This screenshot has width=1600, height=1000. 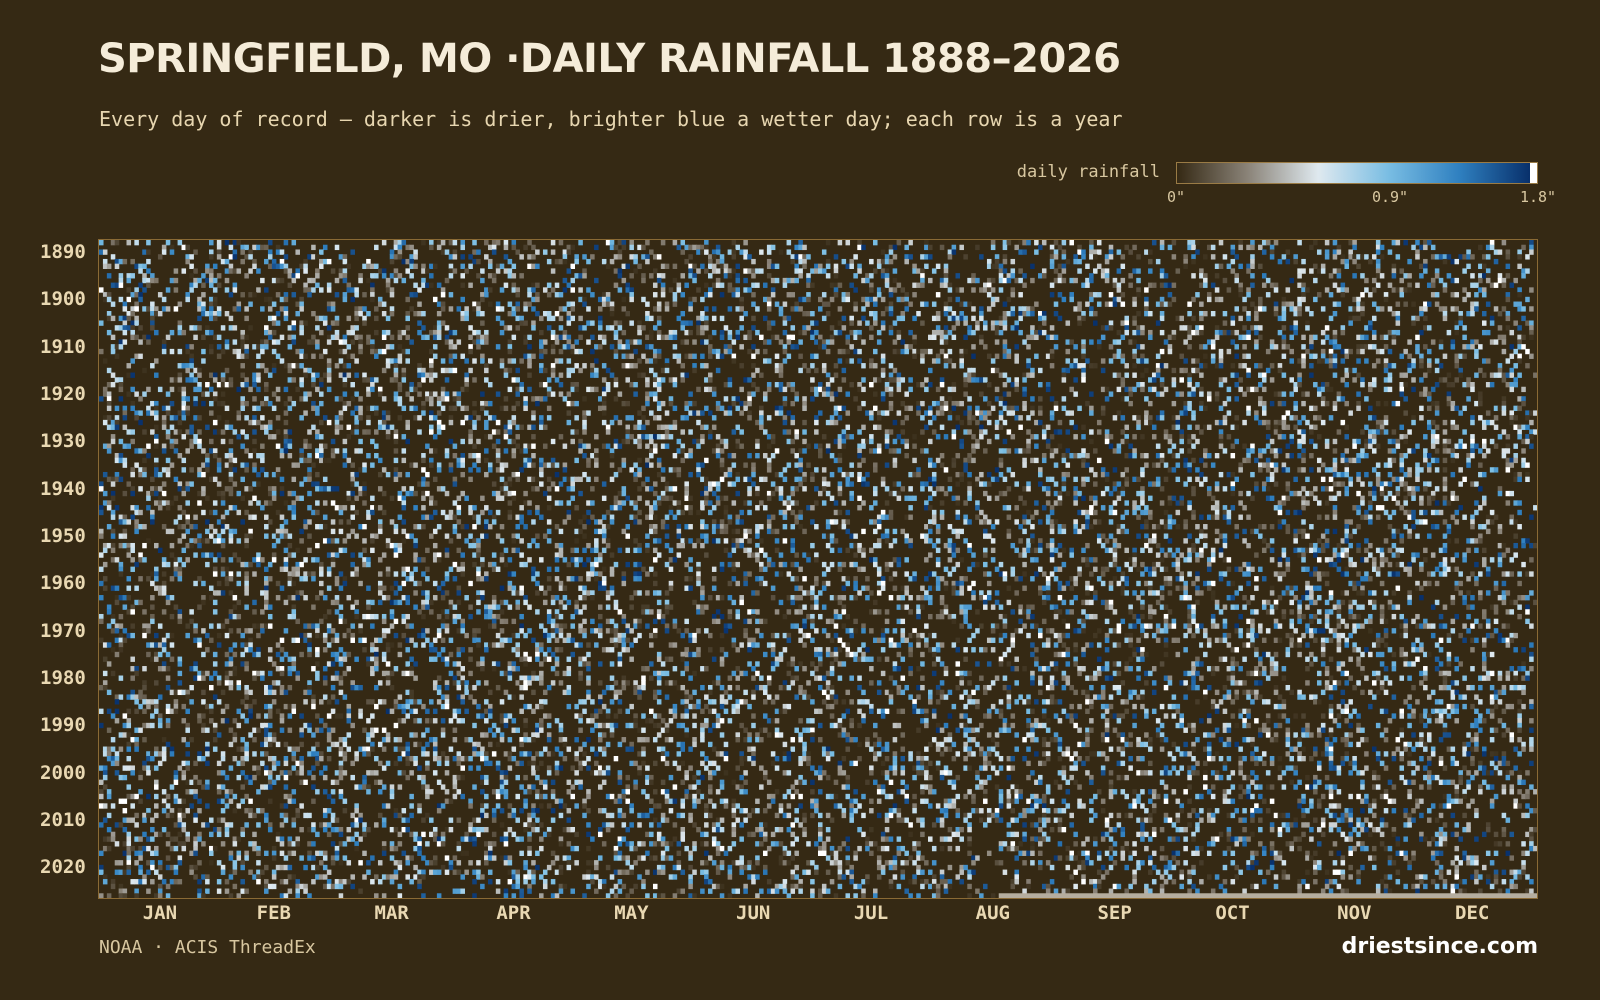 I want to click on legend-tick-max: 1.8", so click(x=1538, y=197).